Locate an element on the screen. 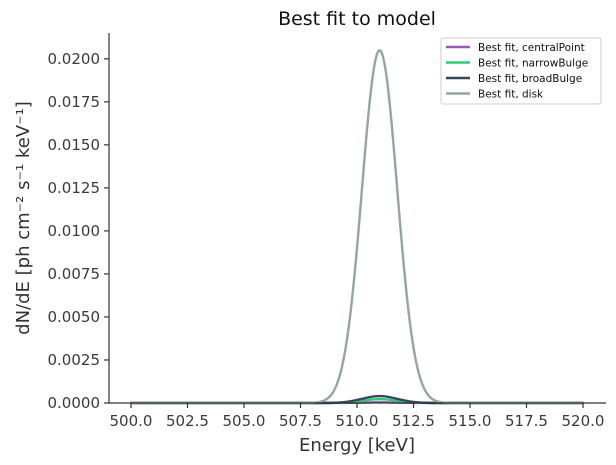 This screenshot has width=616, height=465. y-tick-label-8: 0.0200 is located at coordinates (74, 59).